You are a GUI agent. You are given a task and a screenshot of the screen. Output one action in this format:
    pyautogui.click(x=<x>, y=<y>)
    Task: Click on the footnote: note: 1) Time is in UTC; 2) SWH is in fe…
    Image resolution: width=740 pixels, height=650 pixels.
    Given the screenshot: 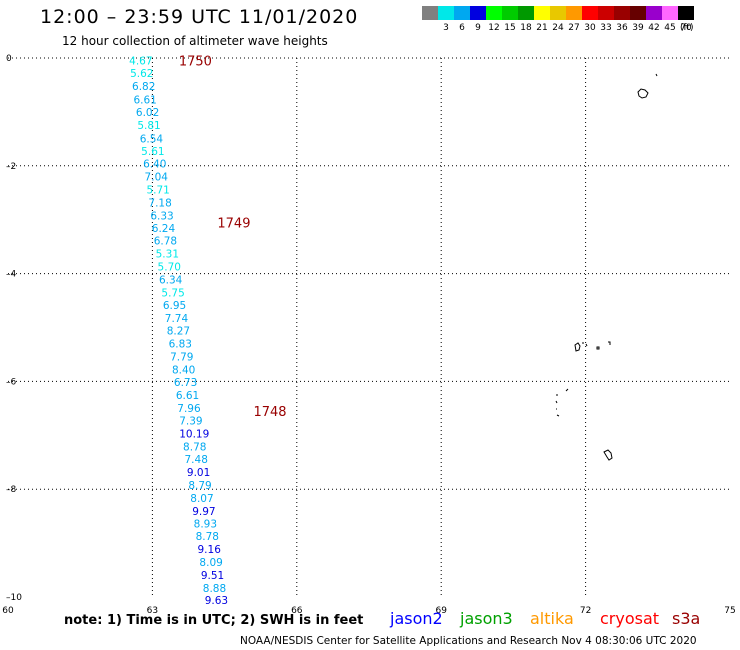 What is the action you would take?
    pyautogui.click(x=214, y=620)
    